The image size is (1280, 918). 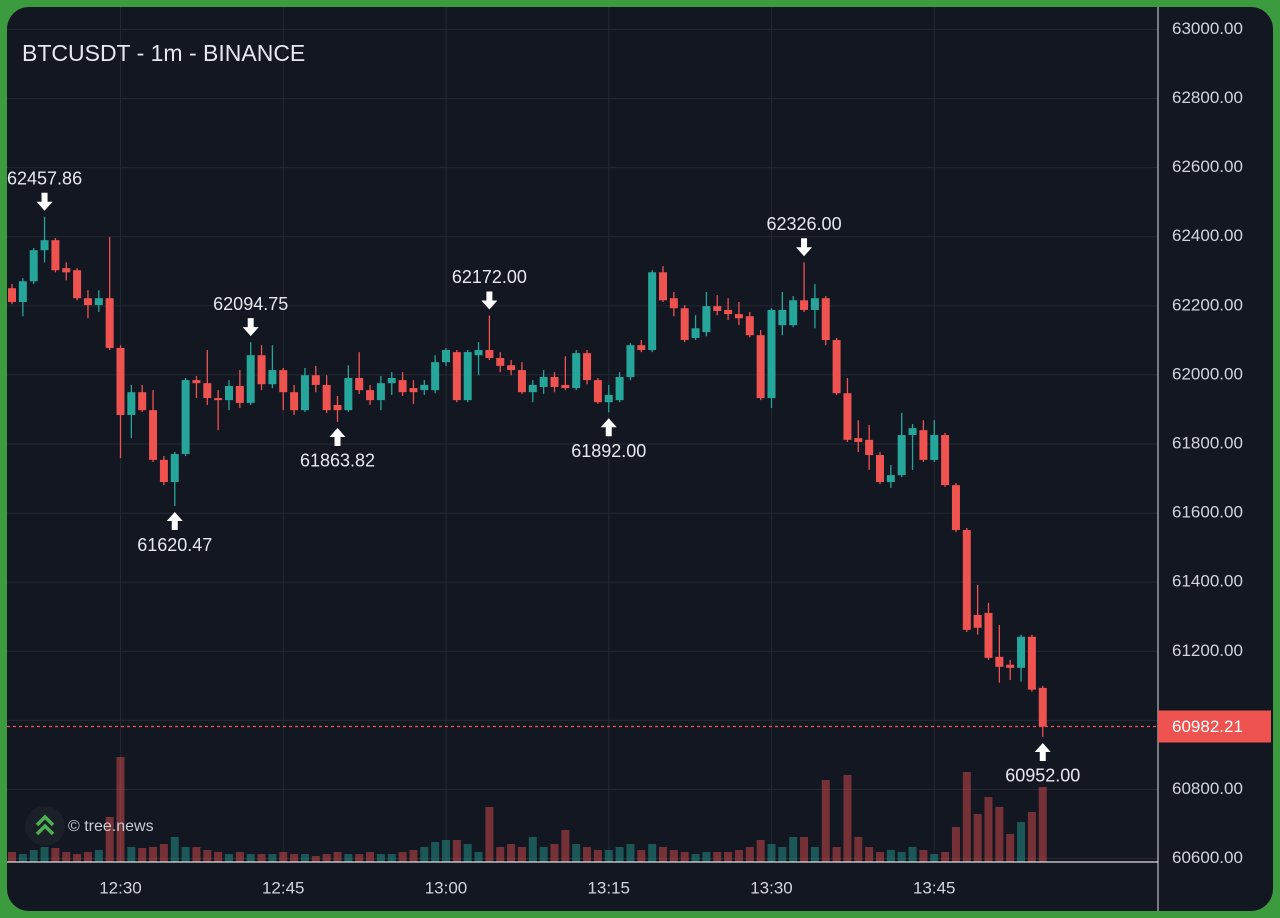 What do you see at coordinates (45, 825) in the screenshot?
I see `watermark-icon` at bounding box center [45, 825].